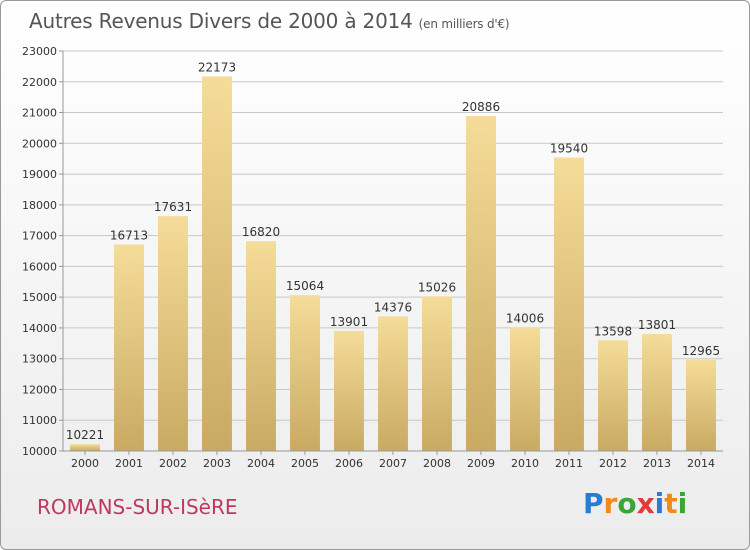  What do you see at coordinates (393, 463) in the screenshot?
I see `x-tick-label: 2007` at bounding box center [393, 463].